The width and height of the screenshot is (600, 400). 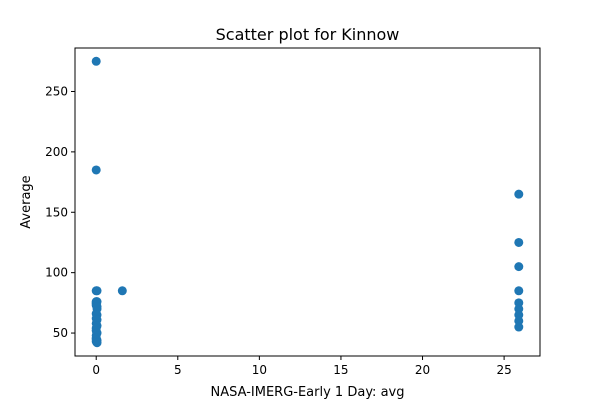 What do you see at coordinates (340, 370) in the screenshot?
I see `x-tick-label: 15` at bounding box center [340, 370].